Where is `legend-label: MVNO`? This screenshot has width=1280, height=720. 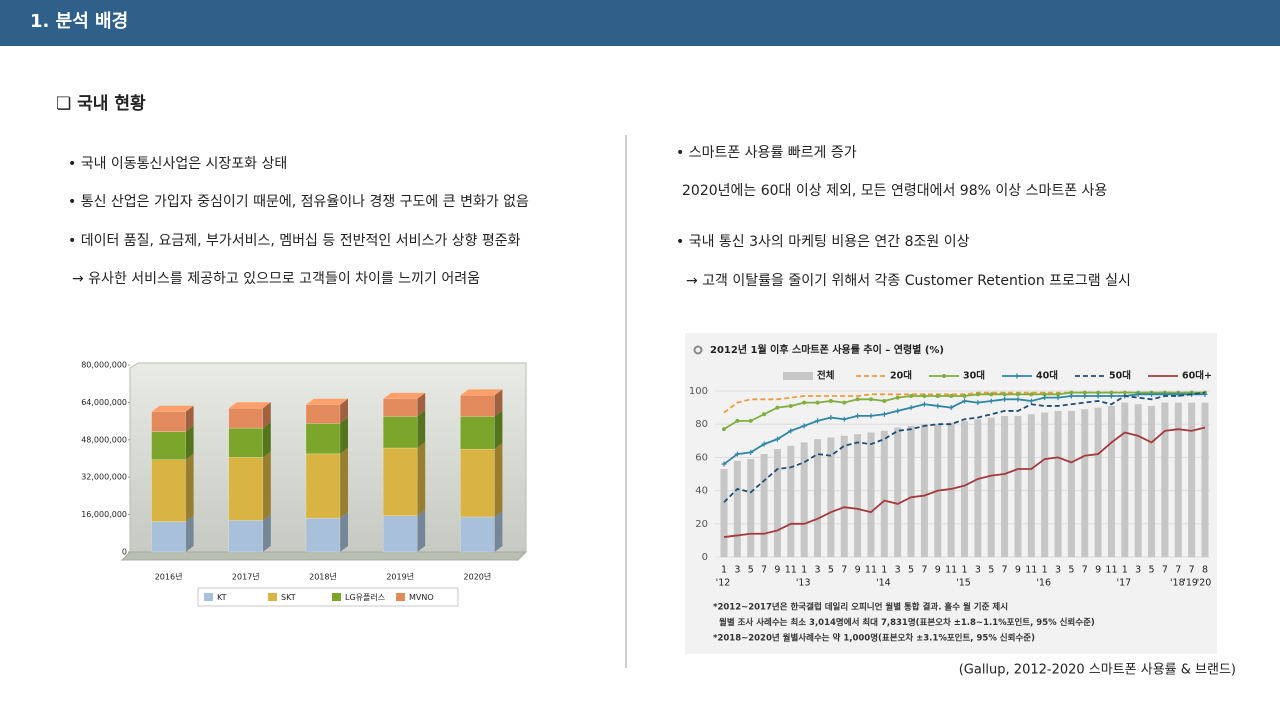
legend-label: MVNO is located at coordinates (421, 597).